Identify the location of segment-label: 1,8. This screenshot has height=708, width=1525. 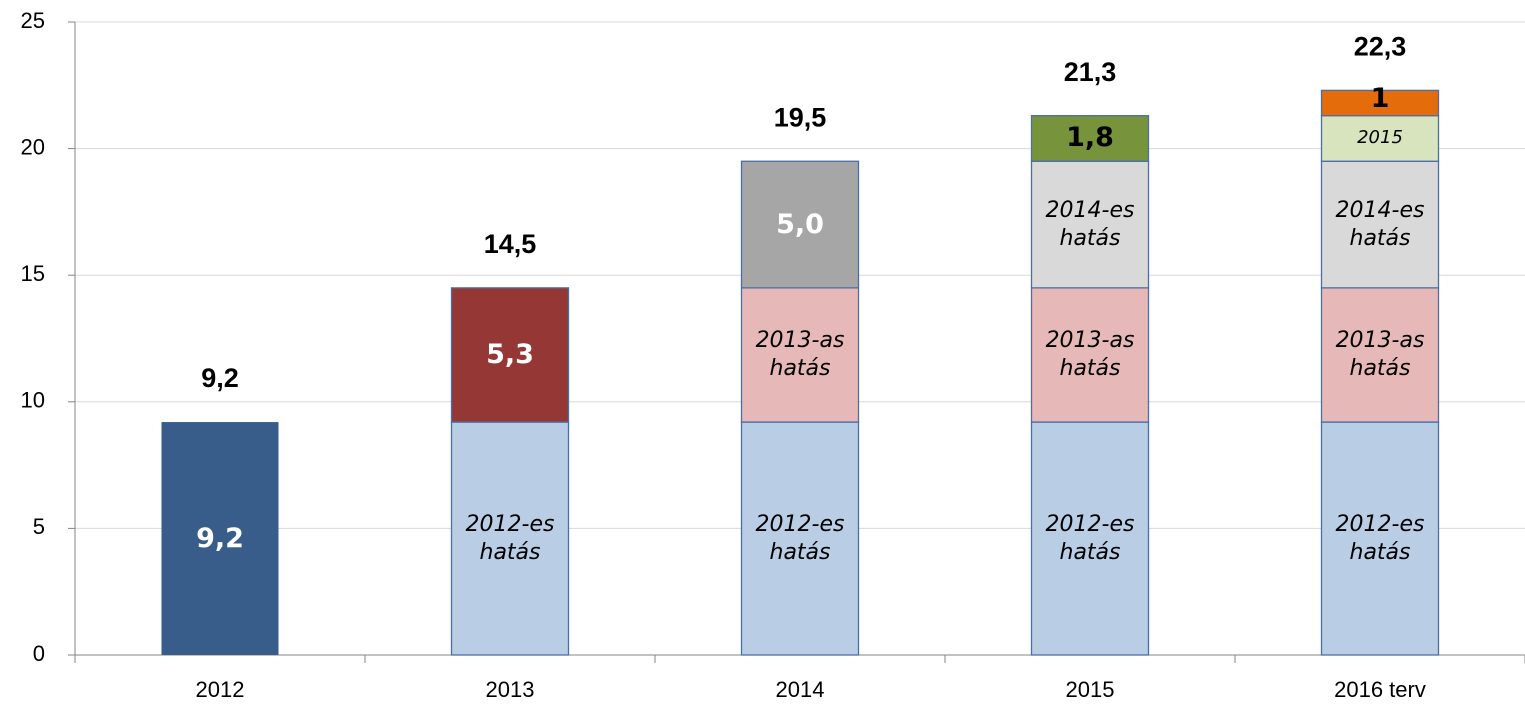
(1090, 138).